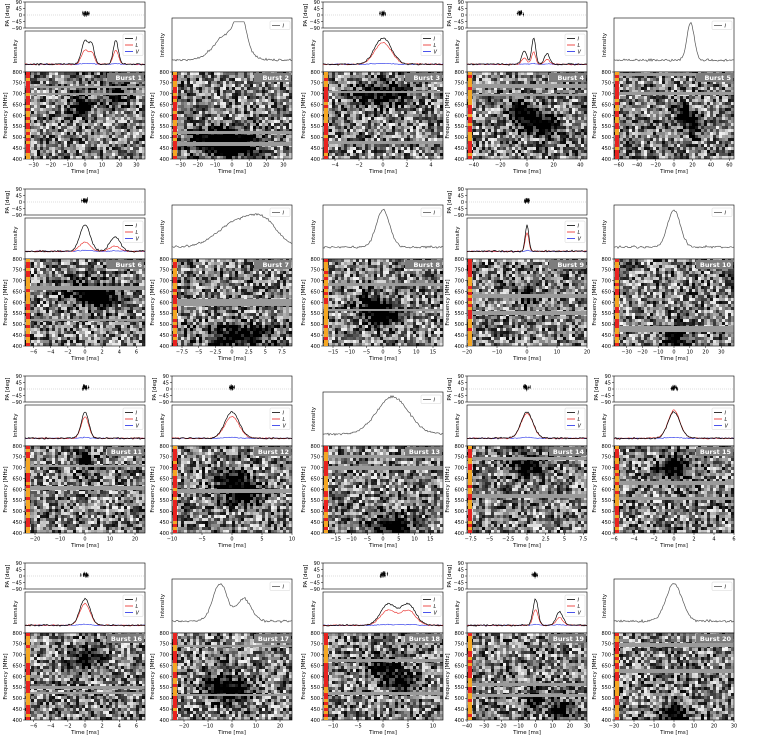  I want to click on spectrum-flagged-row, so click(527, 95).